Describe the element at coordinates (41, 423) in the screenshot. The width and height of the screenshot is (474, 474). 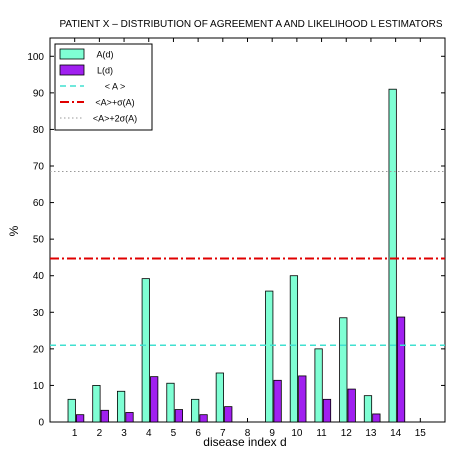
I see `y-tick-label: 0` at that location.